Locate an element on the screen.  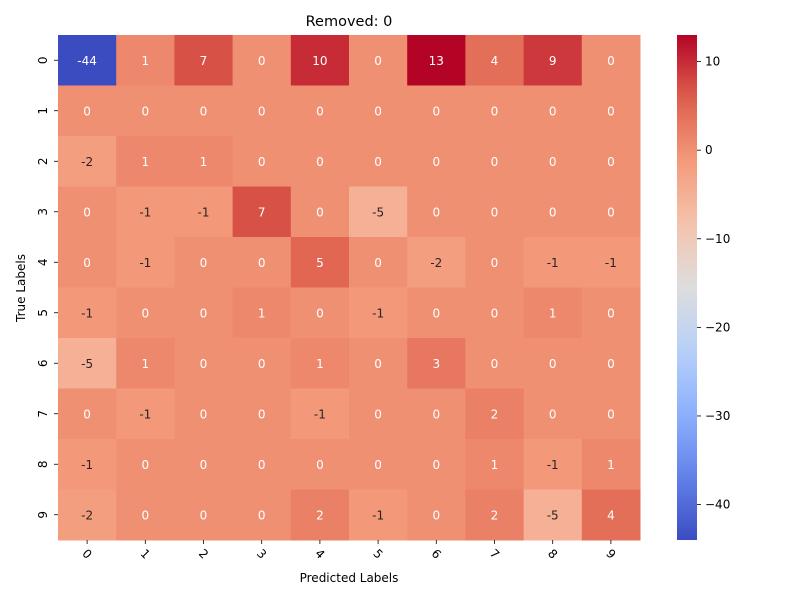
colorbar-tick-label: 10 is located at coordinates (712, 62).